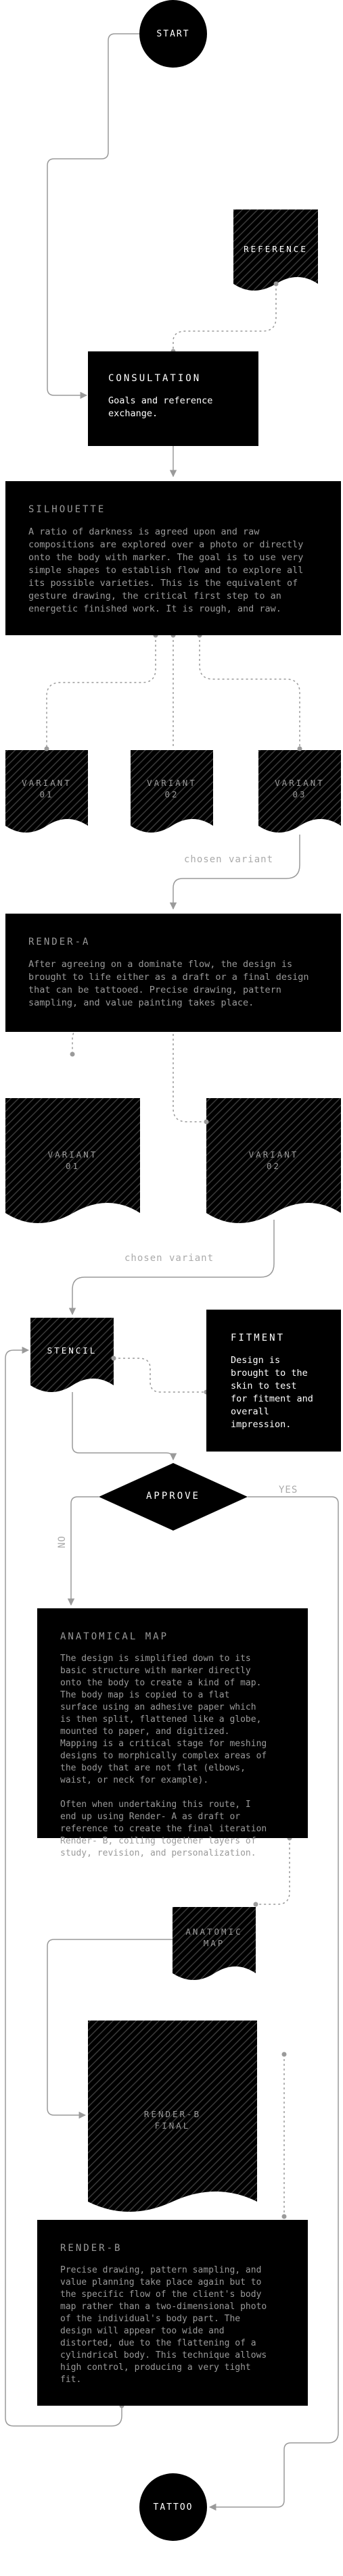 The image size is (343, 2576). Describe the element at coordinates (83, 1551) in the screenshot. I see `edge-approve-no` at that location.